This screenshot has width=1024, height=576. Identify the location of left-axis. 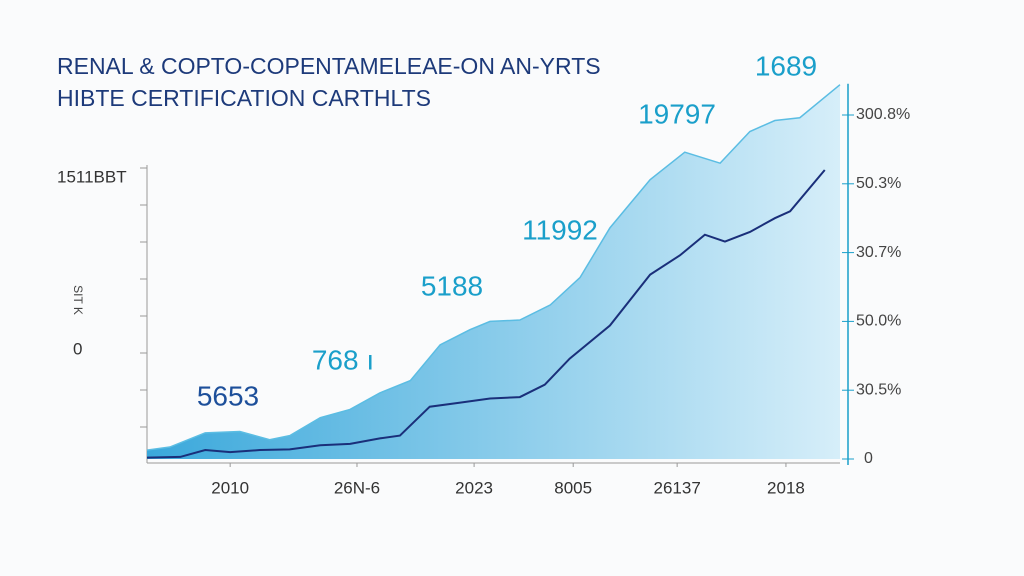
(144, 314).